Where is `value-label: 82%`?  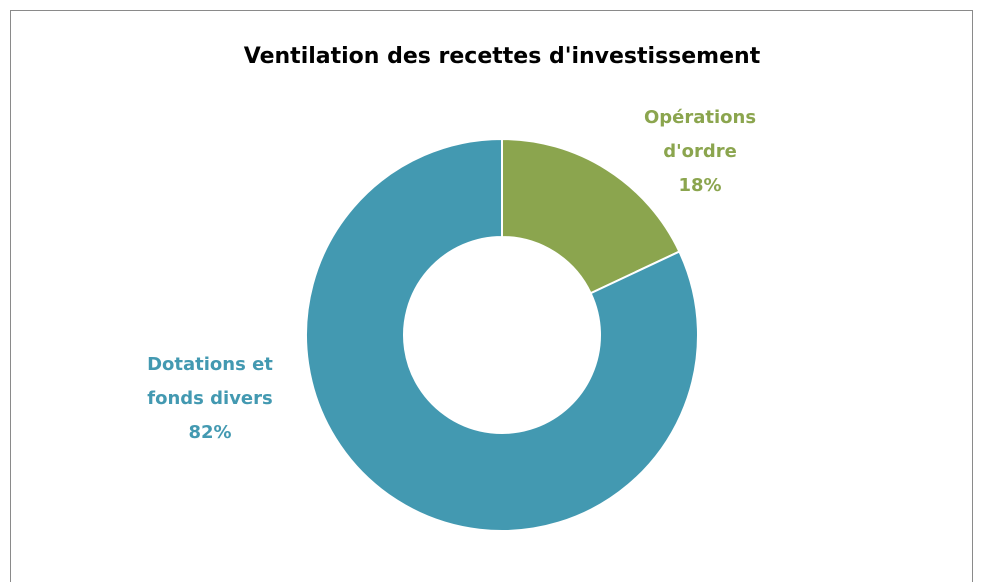
value-label: 82% is located at coordinates (210, 432).